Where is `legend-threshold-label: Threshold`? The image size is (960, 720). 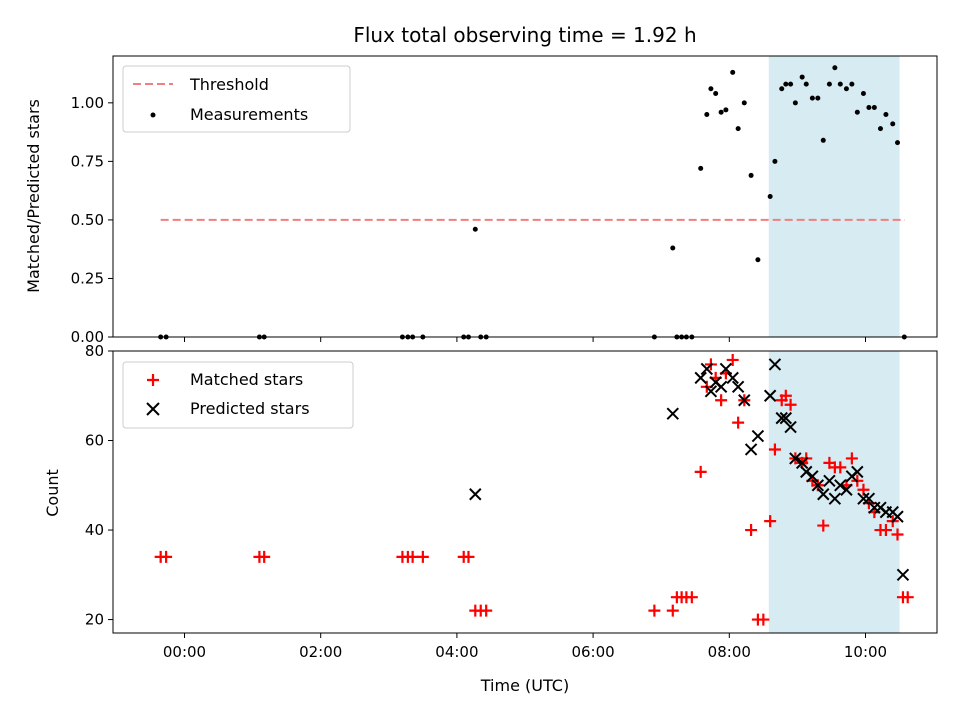
legend-threshold-label: Threshold is located at coordinates (229, 84).